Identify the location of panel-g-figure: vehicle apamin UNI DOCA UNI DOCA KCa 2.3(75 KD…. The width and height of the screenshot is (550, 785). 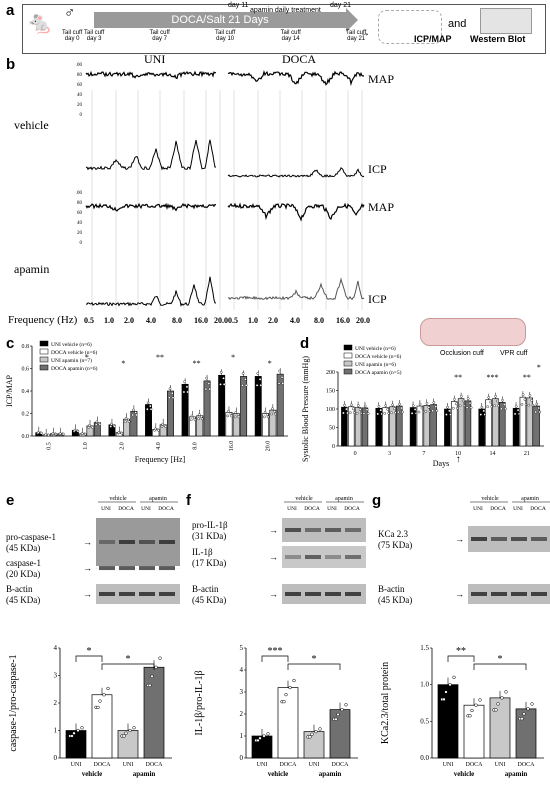
(464, 637).